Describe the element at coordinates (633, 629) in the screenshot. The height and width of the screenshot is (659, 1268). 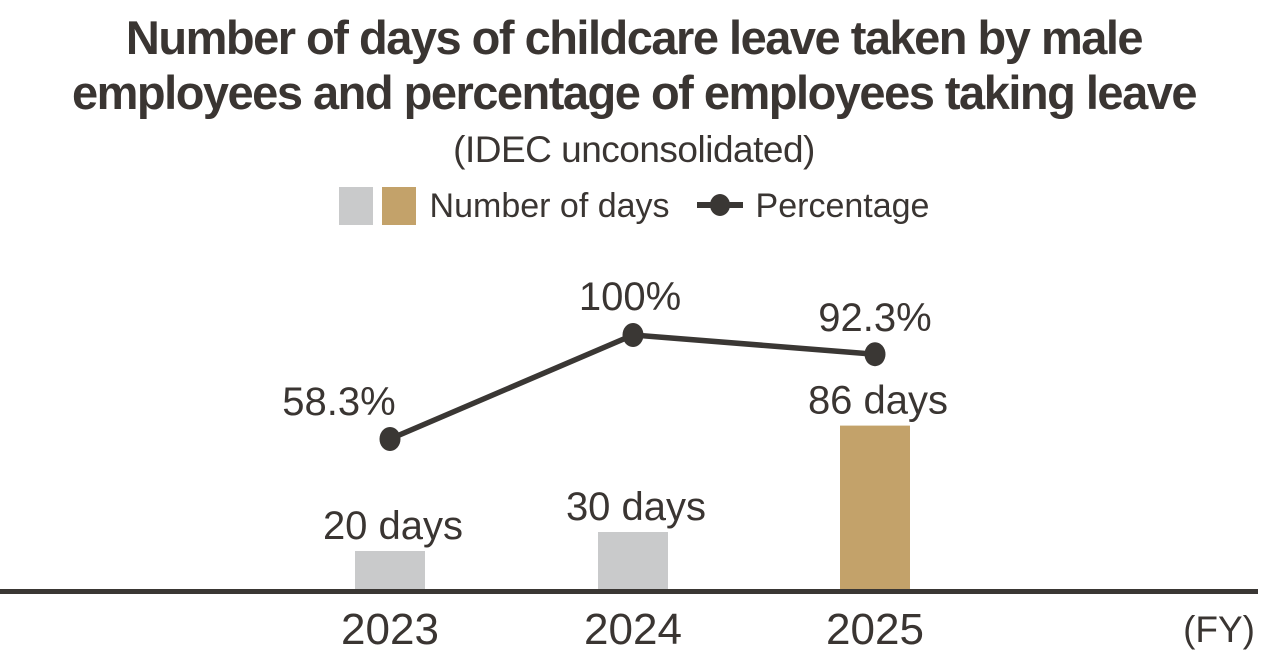
I see `x-tick-label: 2024` at that location.